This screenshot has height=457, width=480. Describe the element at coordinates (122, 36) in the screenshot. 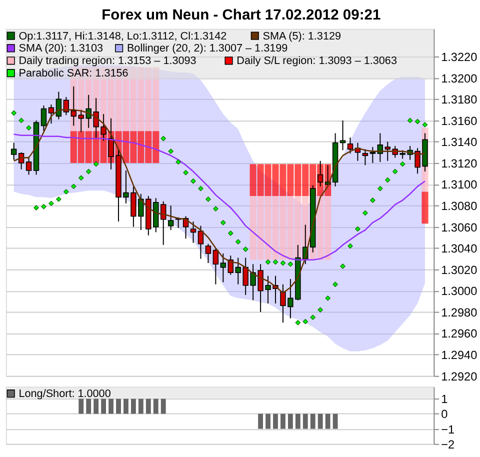

I see `legend-label: Op:1.3117, Hi:1.3148, Lo:1.3112, Cl:1.3142` at that location.